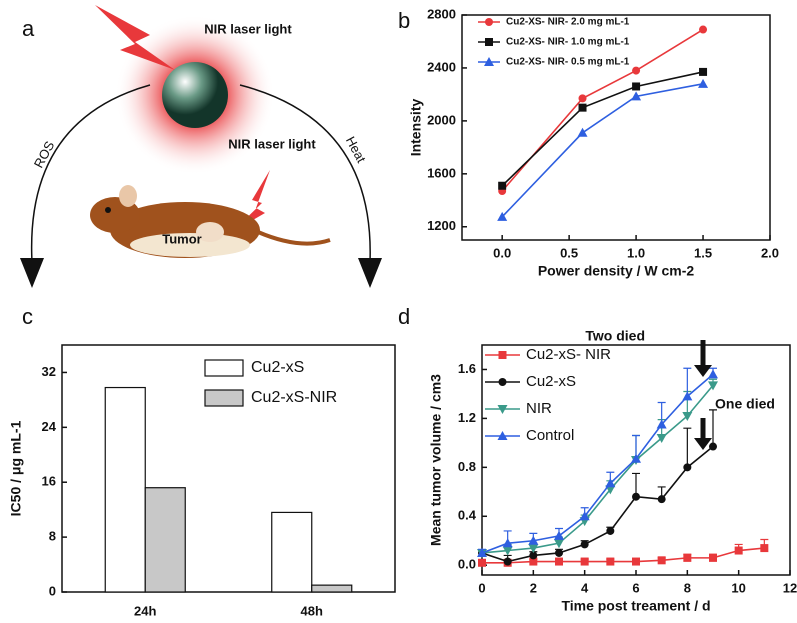 This screenshot has width=797, height=623. Describe the element at coordinates (305, 173) in the screenshot. I see `arrow` at that location.